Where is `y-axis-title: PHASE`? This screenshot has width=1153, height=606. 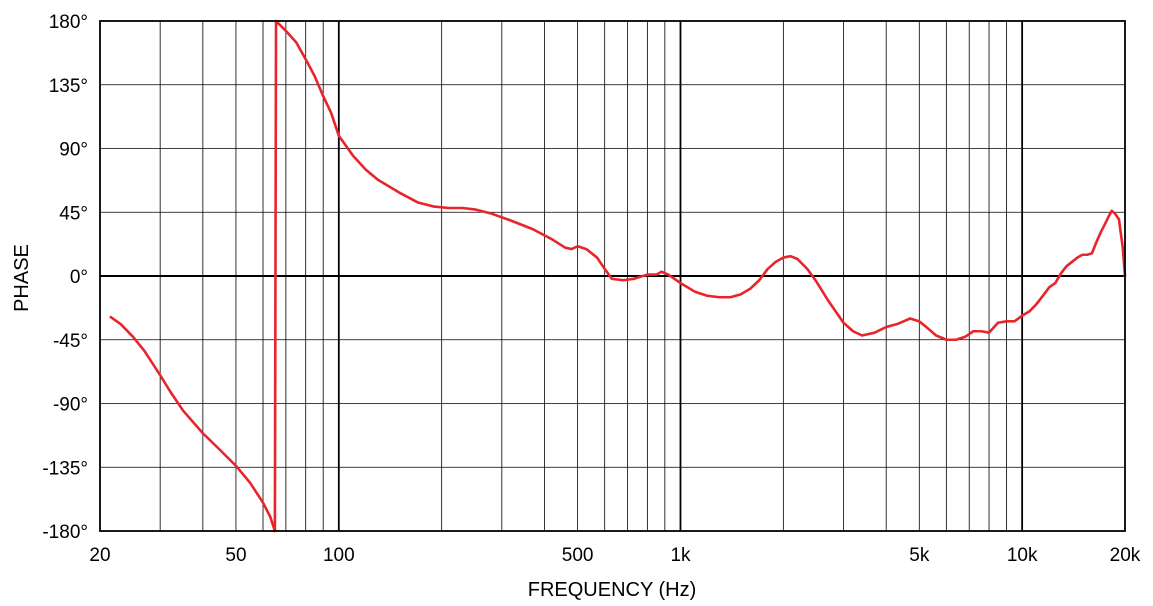 y-axis-title: PHASE is located at coordinates (22, 278).